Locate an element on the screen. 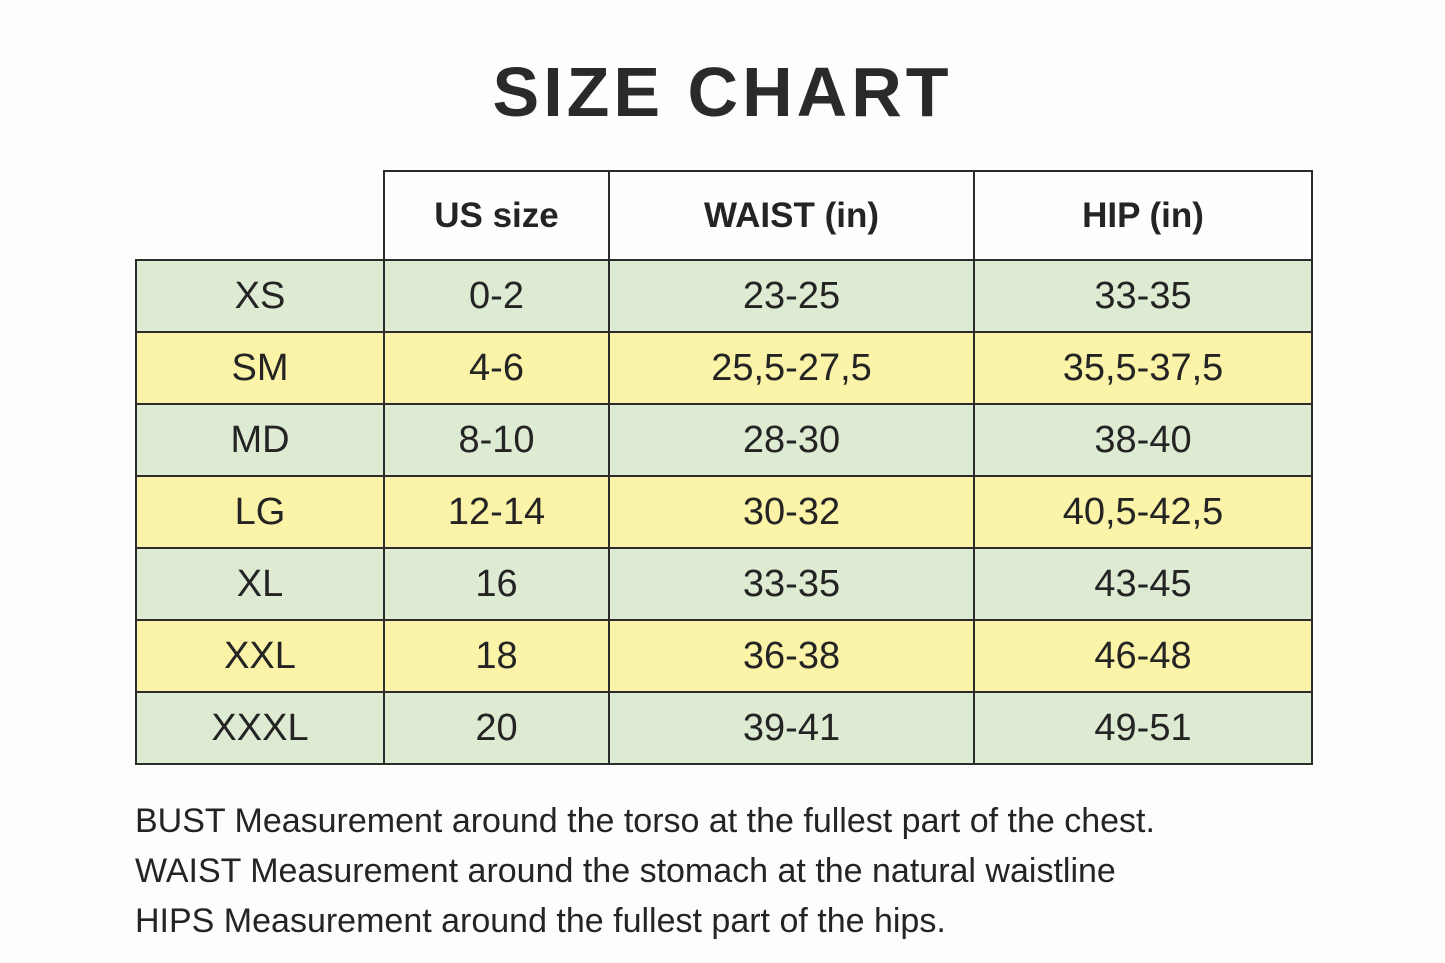 The height and width of the screenshot is (963, 1445). cell-us-size: 0-2 is located at coordinates (496, 296).